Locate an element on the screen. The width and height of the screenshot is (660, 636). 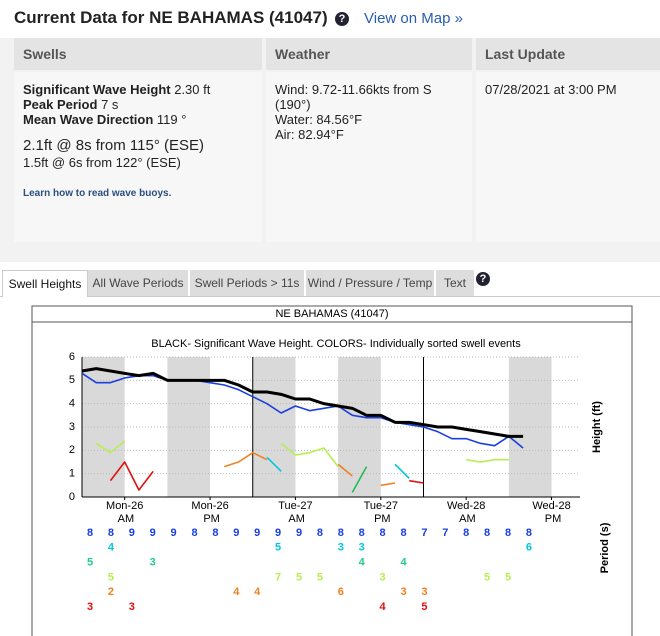
y-tick-label: 0 is located at coordinates (72, 497).